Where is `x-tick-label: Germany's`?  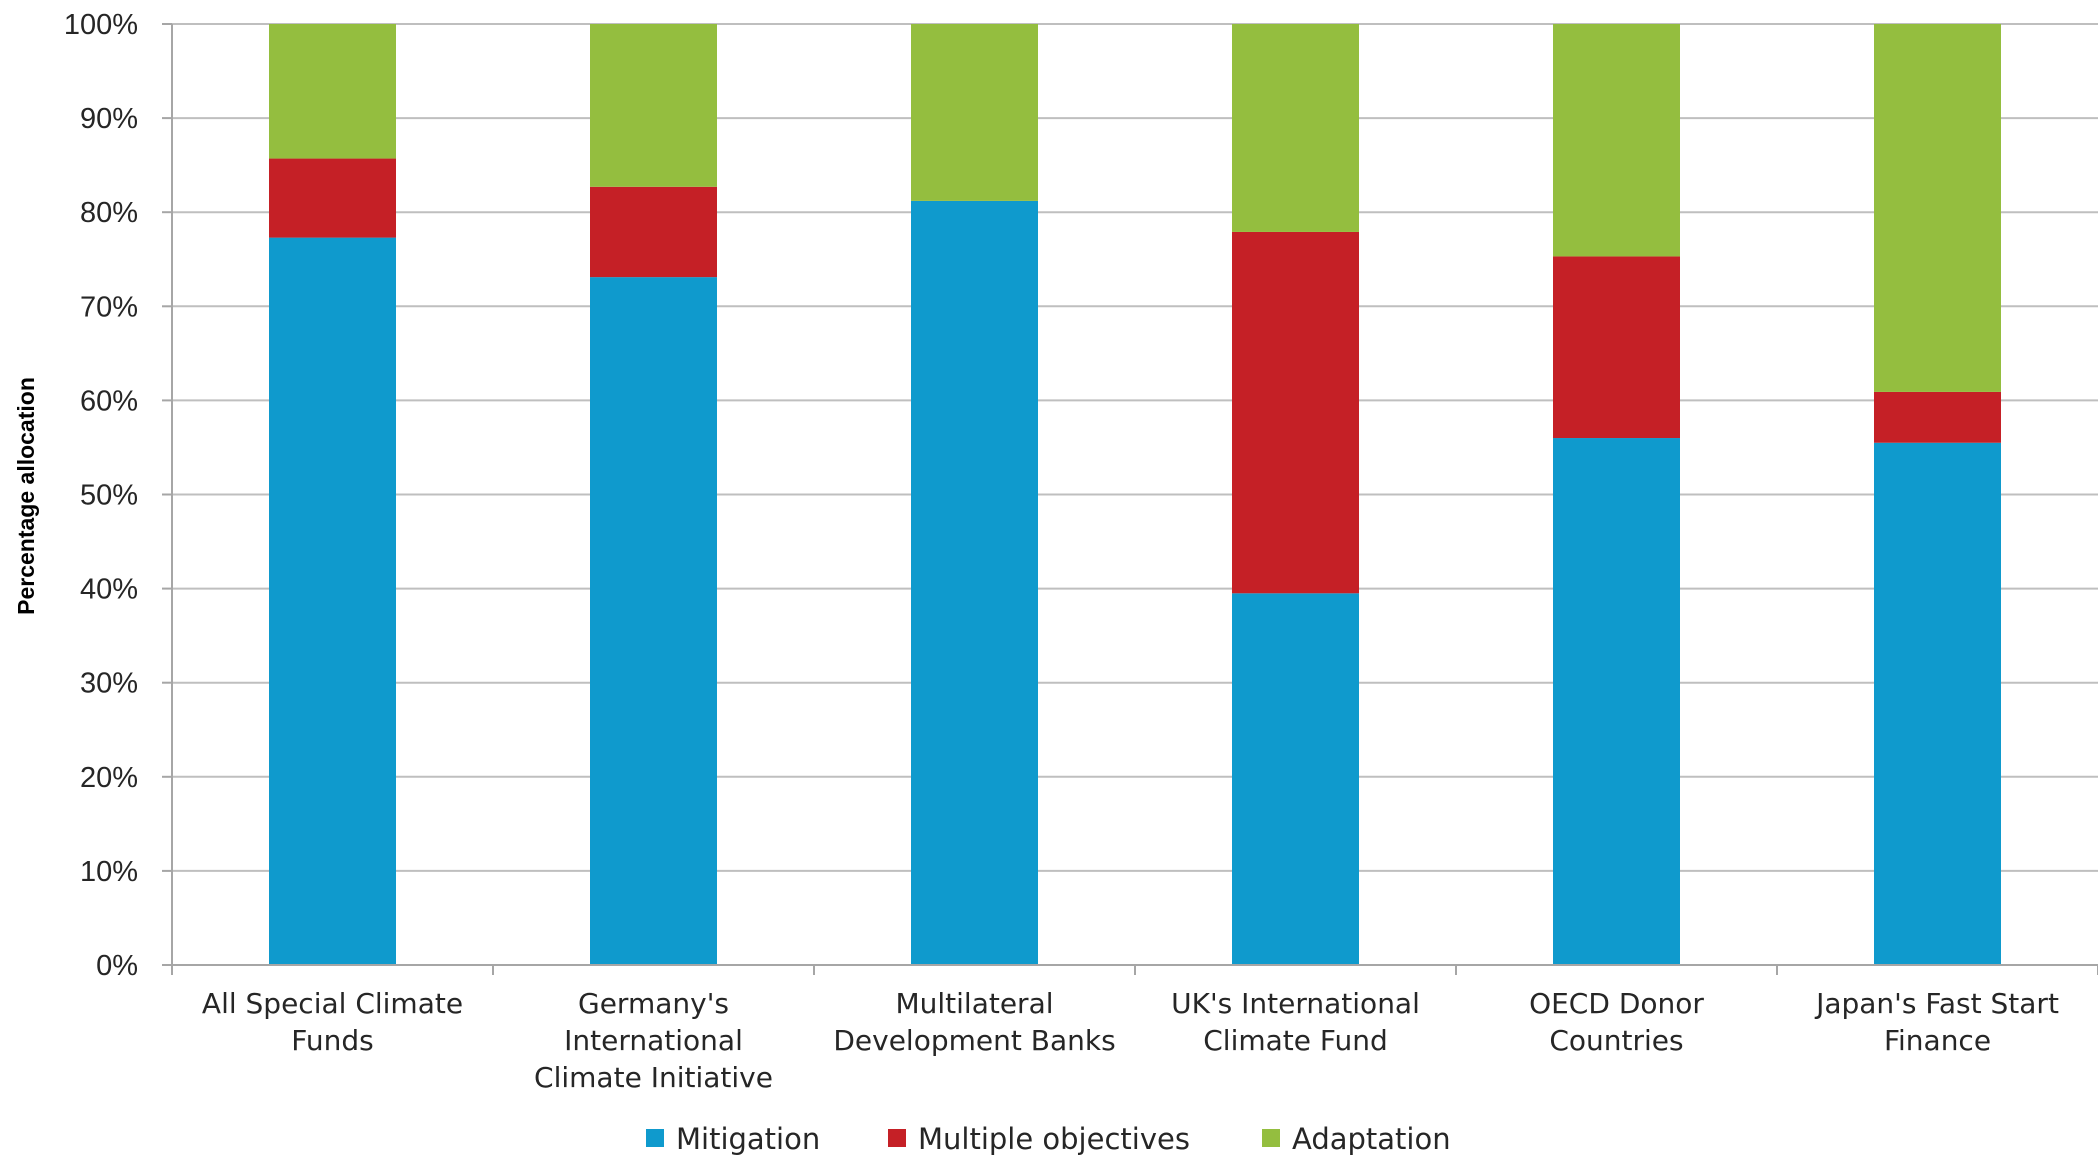 x-tick-label: Germany's is located at coordinates (653, 1003).